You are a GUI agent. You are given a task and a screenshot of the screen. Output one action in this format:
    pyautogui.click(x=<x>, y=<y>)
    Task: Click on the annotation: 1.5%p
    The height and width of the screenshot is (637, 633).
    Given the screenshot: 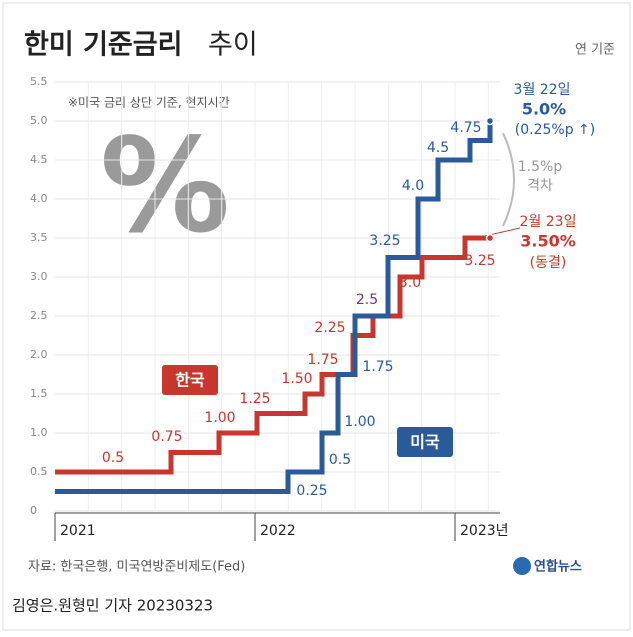 What is the action you would take?
    pyautogui.click(x=540, y=167)
    